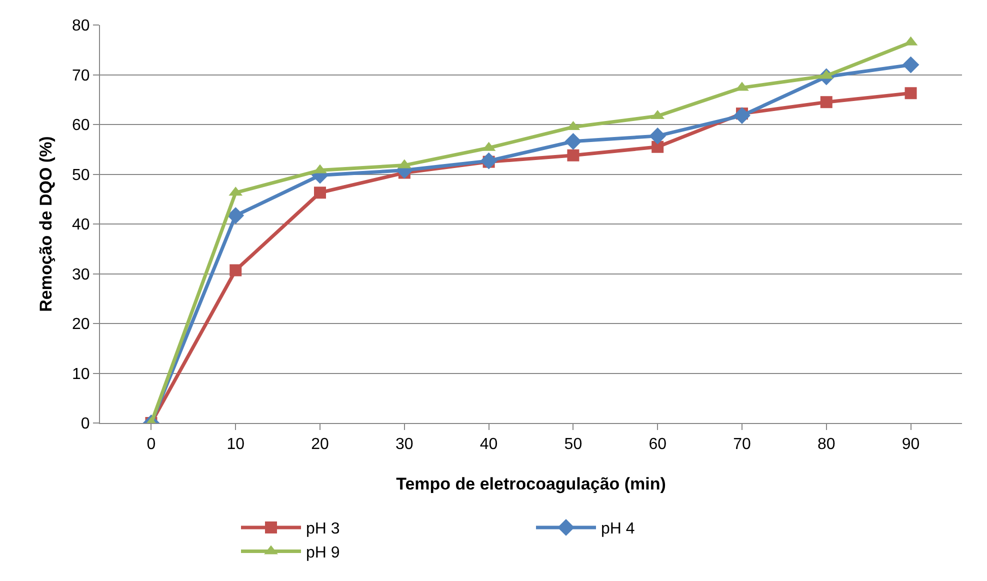 The height and width of the screenshot is (581, 987). I want to click on y-tick-label: 20, so click(81, 325).